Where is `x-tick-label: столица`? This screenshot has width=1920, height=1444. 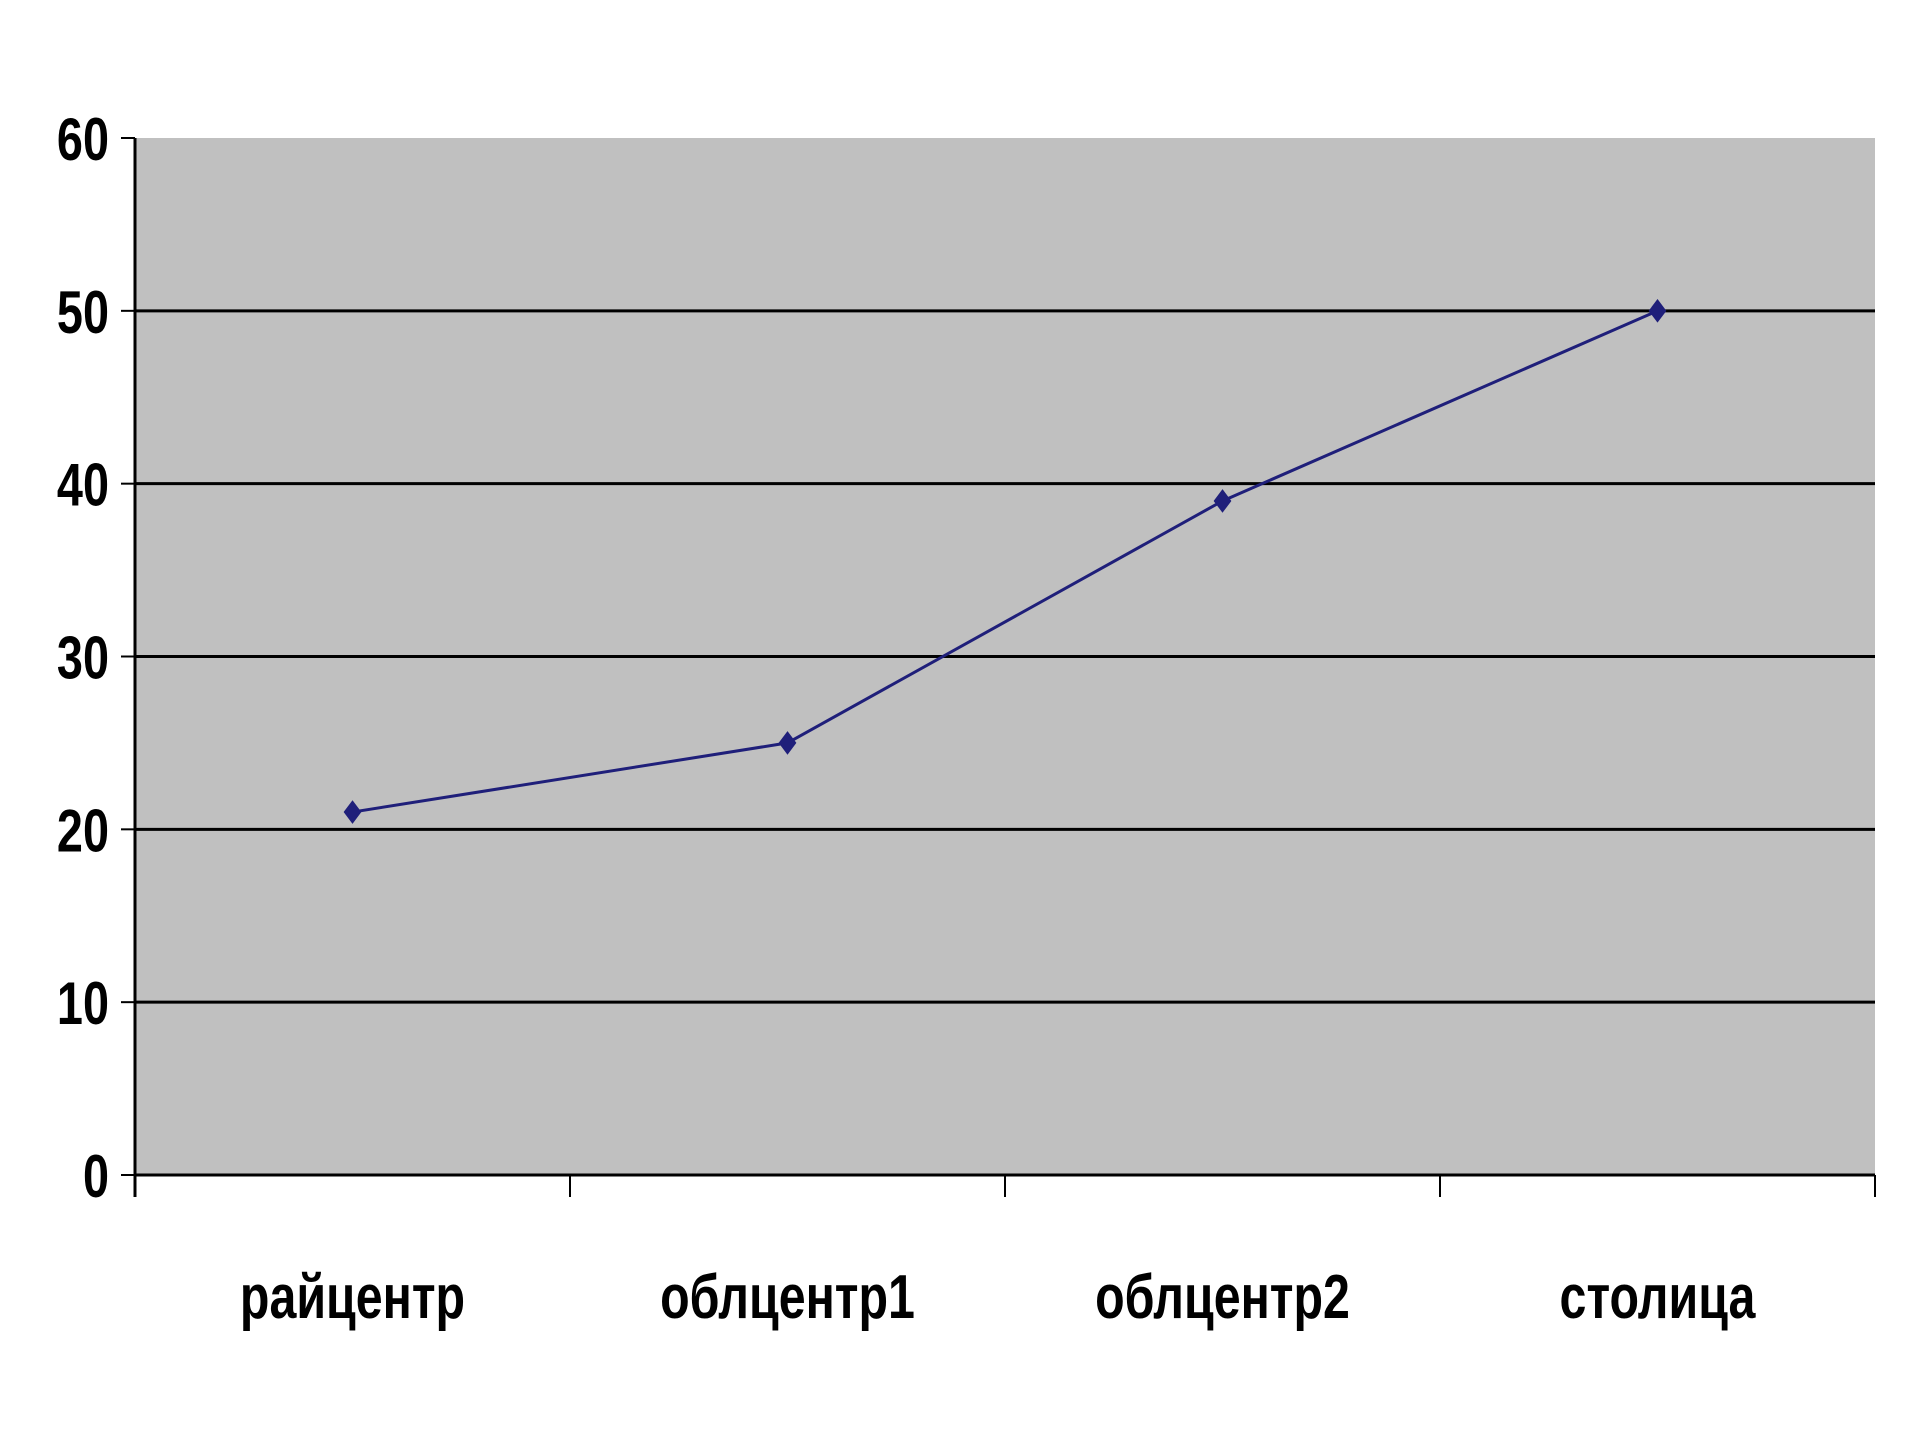 x-tick-label: столица is located at coordinates (1658, 1296).